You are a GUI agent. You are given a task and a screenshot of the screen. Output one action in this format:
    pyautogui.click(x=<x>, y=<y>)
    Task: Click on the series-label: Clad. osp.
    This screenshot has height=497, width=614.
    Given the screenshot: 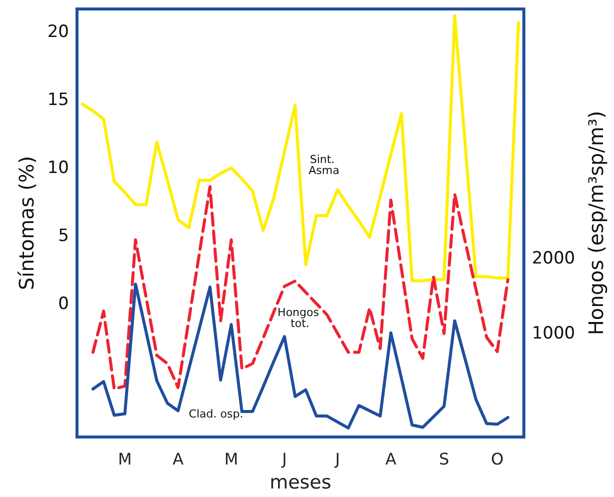 What is the action you would take?
    pyautogui.click(x=216, y=414)
    